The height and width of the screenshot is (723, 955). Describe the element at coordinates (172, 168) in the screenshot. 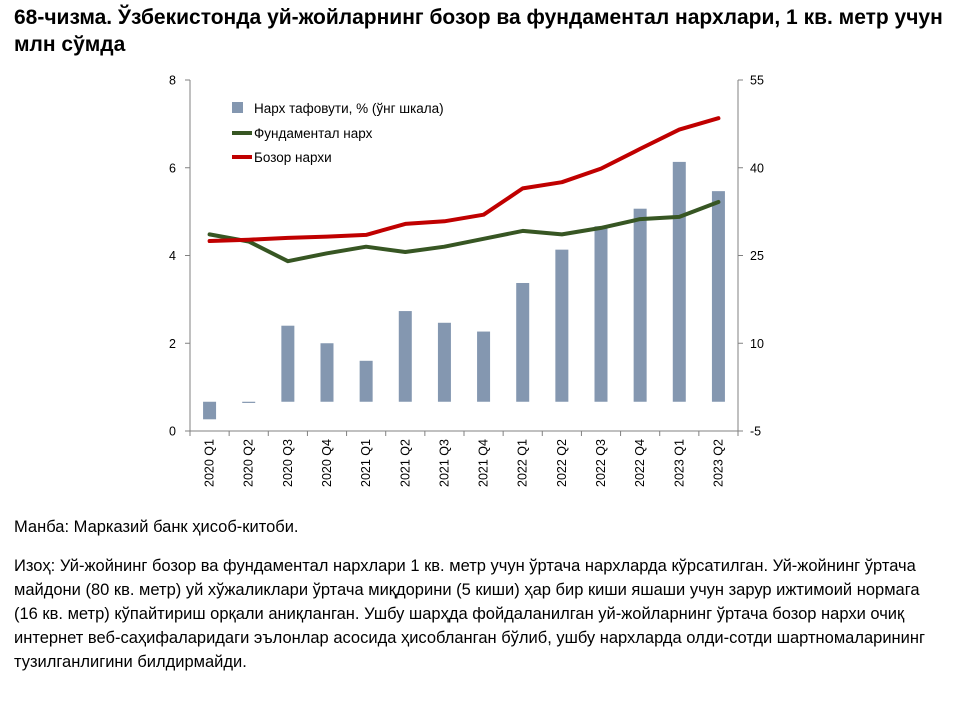

I see `left-tick-label: 6` at that location.